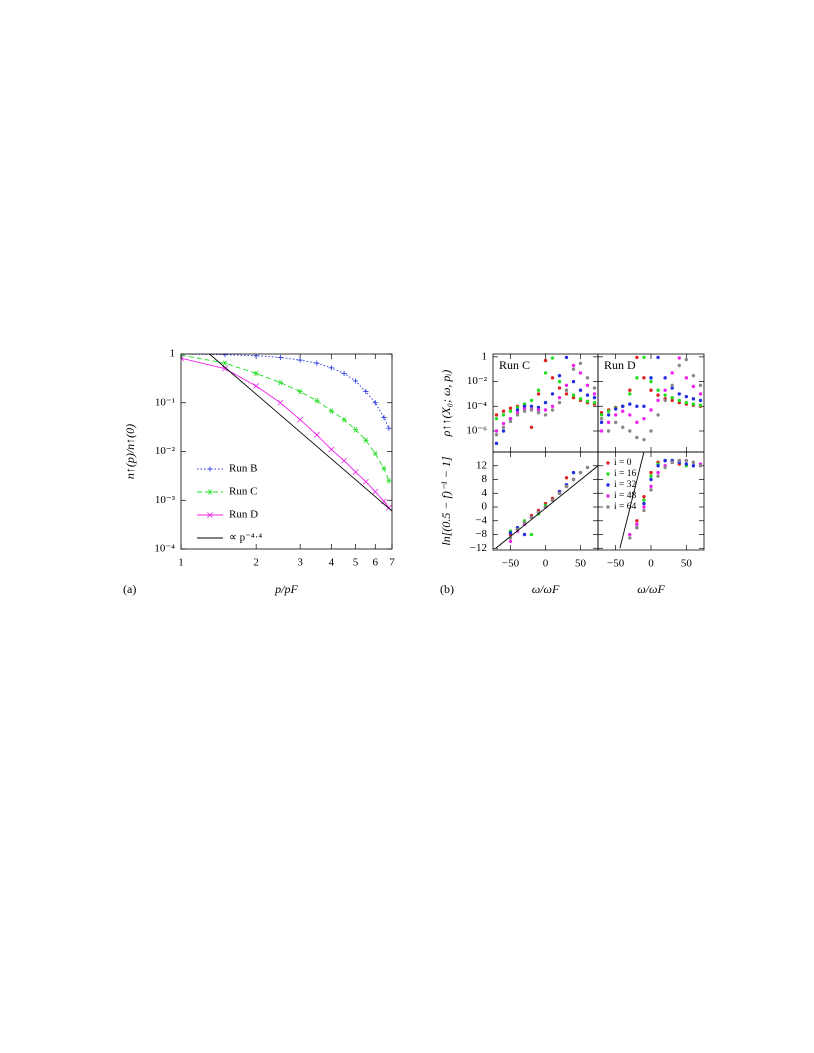 This screenshot has width=814, height=1053. Describe the element at coordinates (300, 563) in the screenshot. I see `x-tick-label: 3` at that location.